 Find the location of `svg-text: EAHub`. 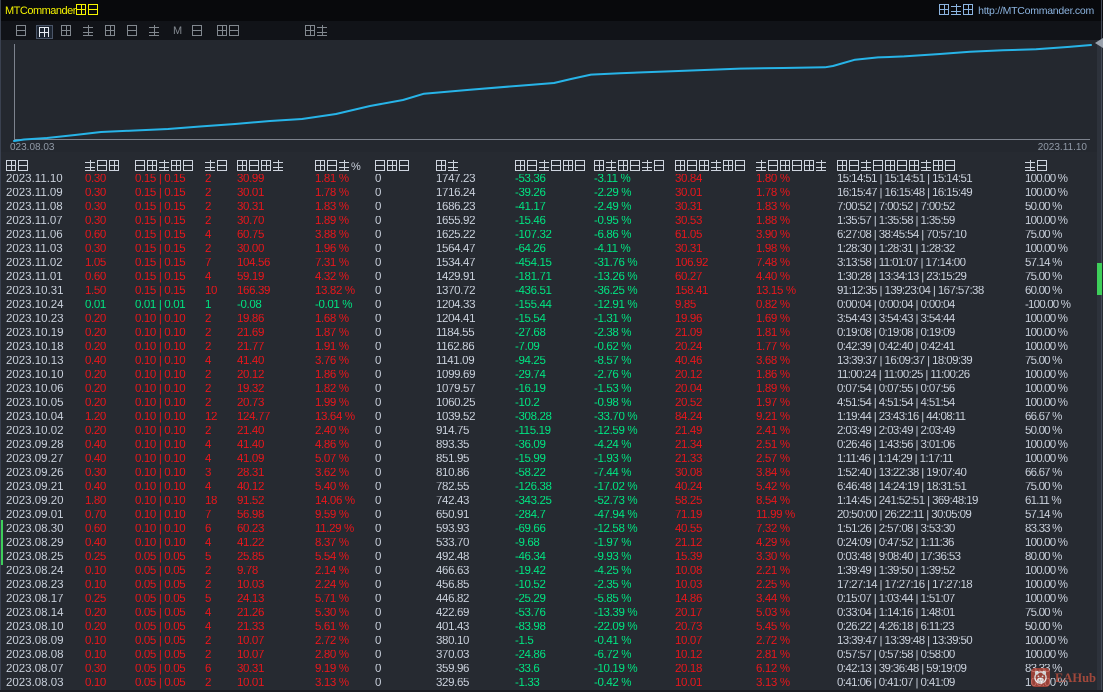

svg-text: EAHub is located at coordinates (1075, 678).